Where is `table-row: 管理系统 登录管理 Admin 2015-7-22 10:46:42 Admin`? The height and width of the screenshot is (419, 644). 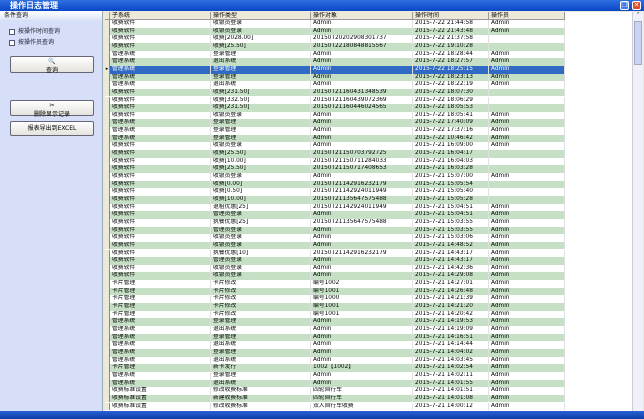
table-row: 管理系统 登录管理 Admin 2015-7-22 10:46:42 Admin is located at coordinates (335, 138).